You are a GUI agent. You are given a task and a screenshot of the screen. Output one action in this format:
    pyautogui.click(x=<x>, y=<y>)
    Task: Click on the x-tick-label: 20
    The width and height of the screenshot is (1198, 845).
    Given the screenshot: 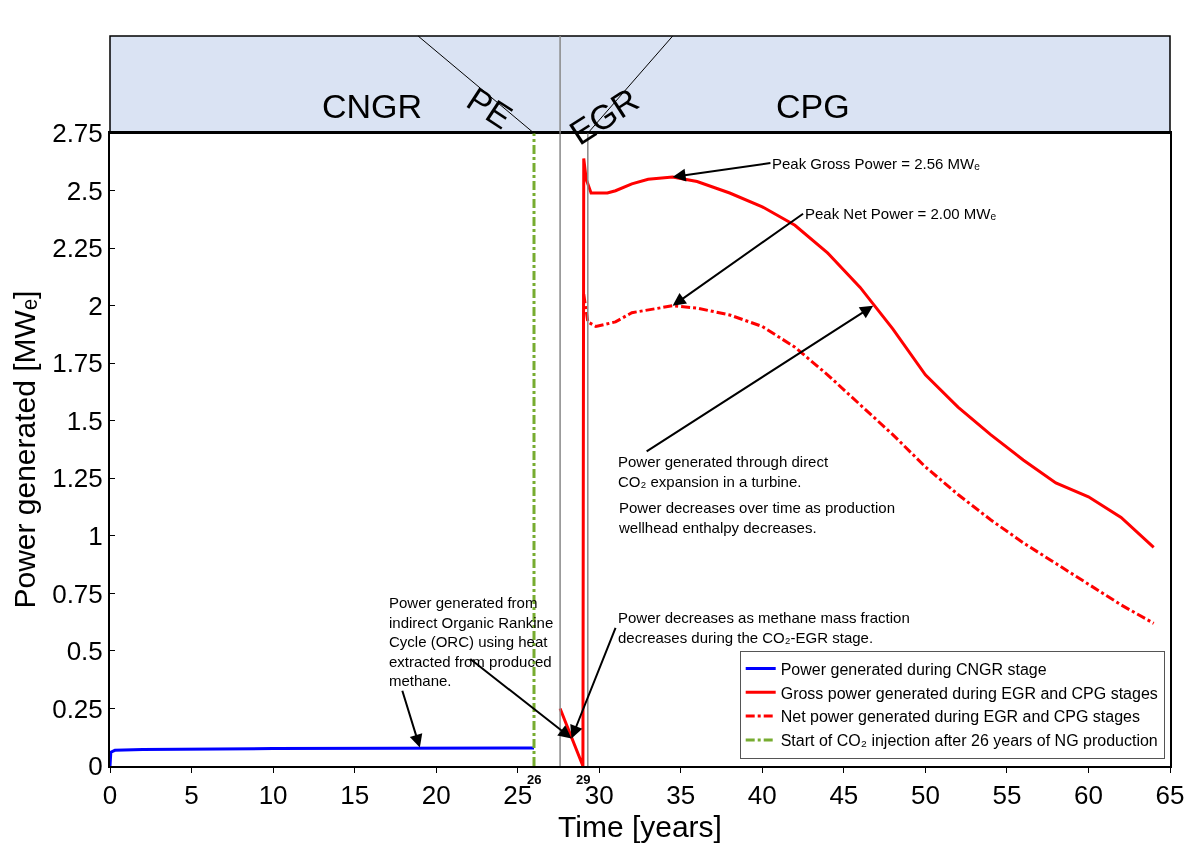 What is the action you would take?
    pyautogui.click(x=436, y=795)
    